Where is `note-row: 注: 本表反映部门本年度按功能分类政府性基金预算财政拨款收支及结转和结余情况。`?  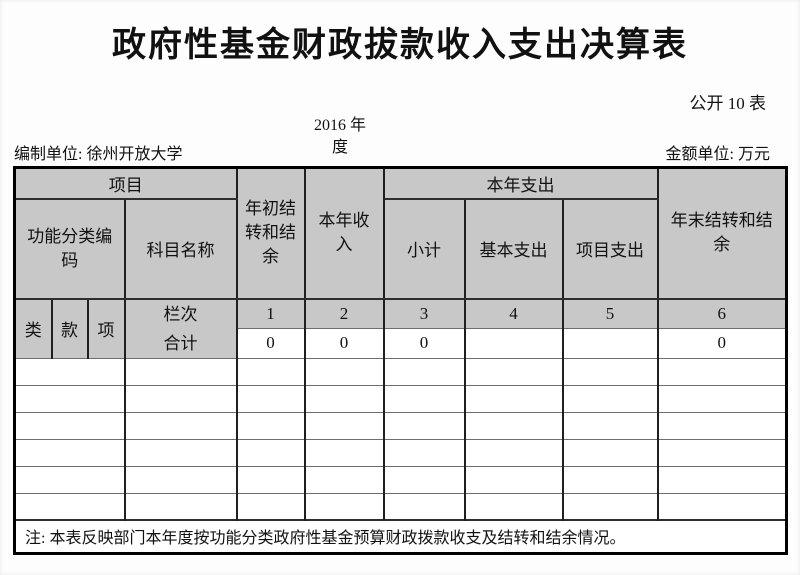 note-row: 注: 本表反映部门本年度按功能分类政府性基金预算财政拨款收支及结转和结余情况。 is located at coordinates (400, 536).